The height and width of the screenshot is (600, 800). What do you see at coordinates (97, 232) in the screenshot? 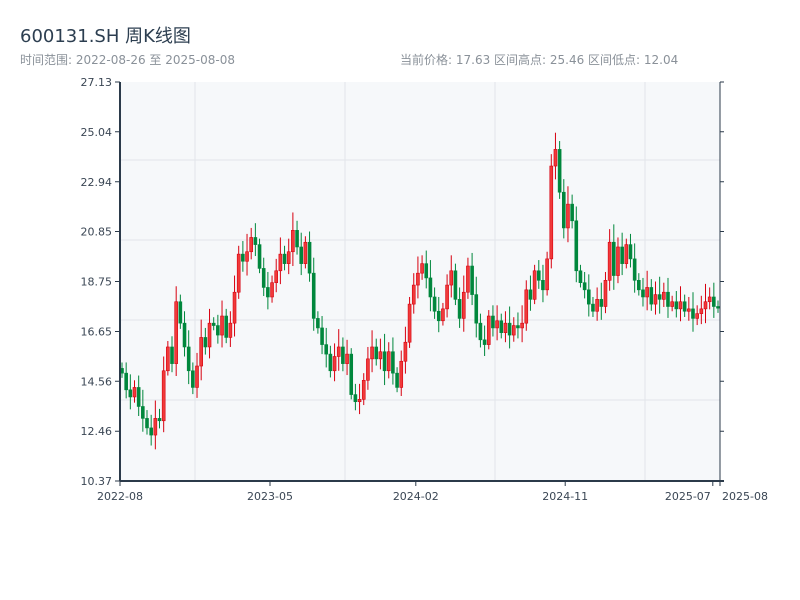
I see `y-tick-label: 20.85` at bounding box center [97, 232].